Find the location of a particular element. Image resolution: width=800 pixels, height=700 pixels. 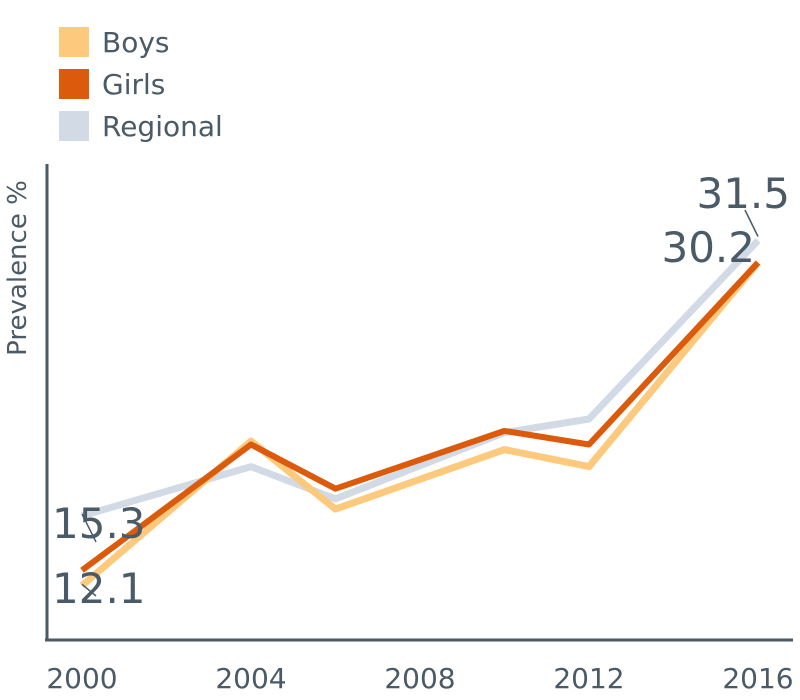

x-tick-label-2008: 2008 is located at coordinates (419, 678).